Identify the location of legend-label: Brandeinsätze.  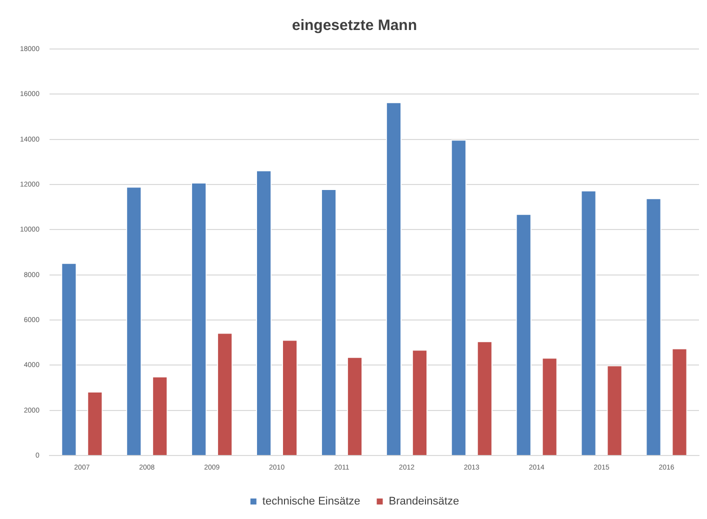
(424, 502).